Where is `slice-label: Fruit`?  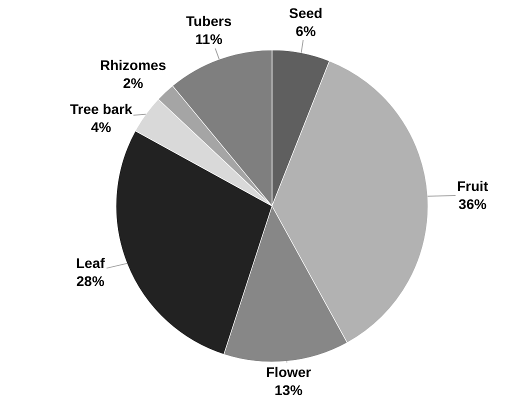 slice-label: Fruit is located at coordinates (472, 186).